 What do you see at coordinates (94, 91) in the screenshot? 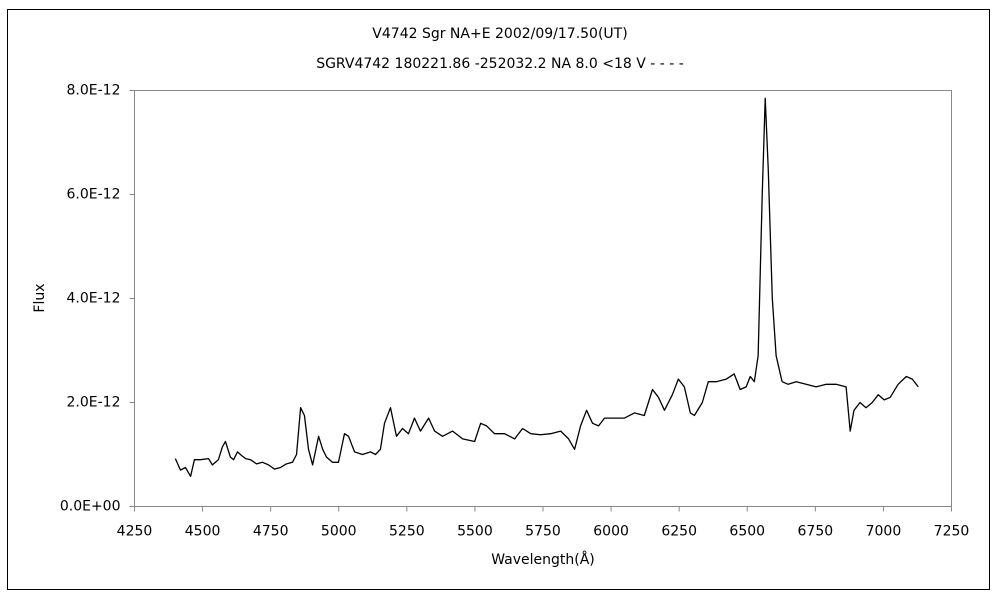
I see `y-tick-label: 8.0E-12` at bounding box center [94, 91].